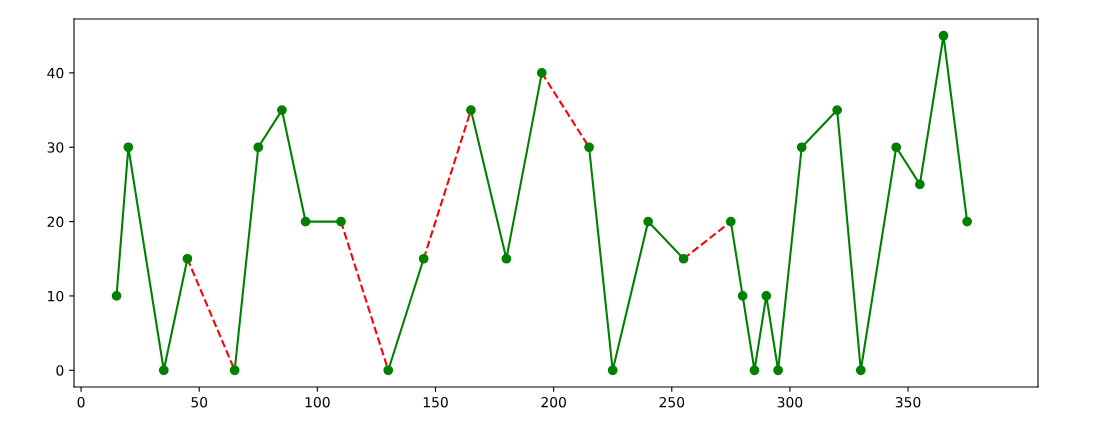 This screenshot has height=427, width=1103. What do you see at coordinates (317, 402) in the screenshot?
I see `x-tick-label: 100` at bounding box center [317, 402].